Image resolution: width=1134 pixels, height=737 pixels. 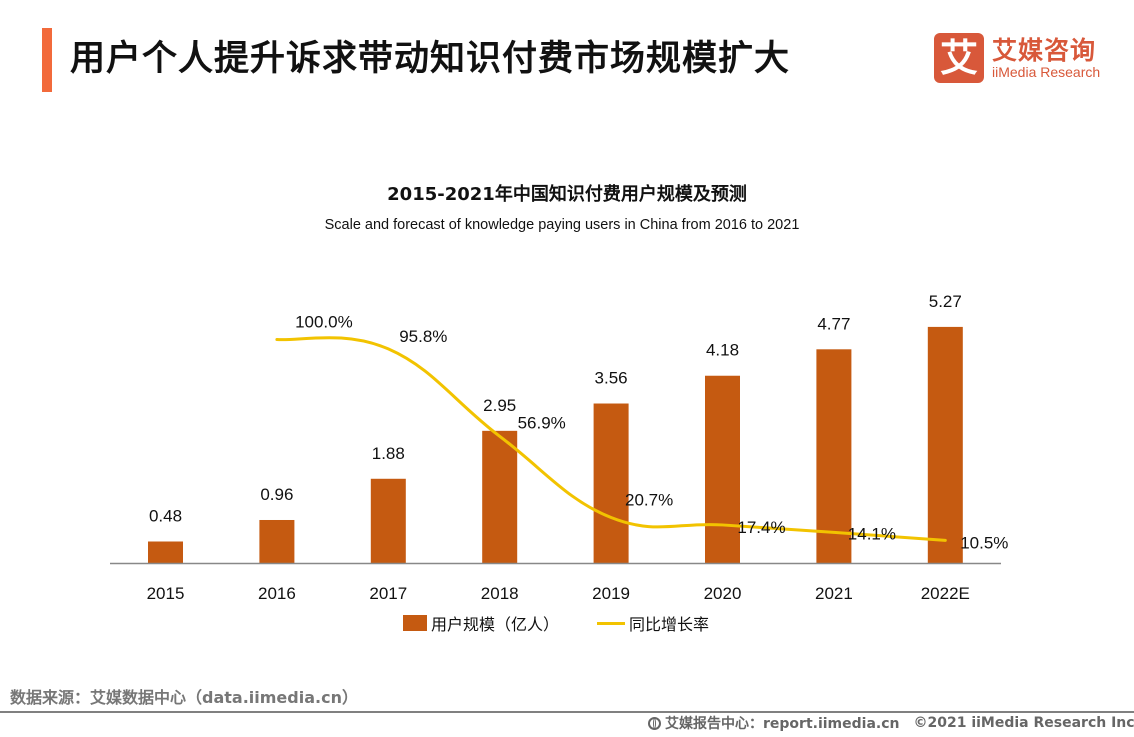 I want to click on bar-2016, so click(x=277, y=541).